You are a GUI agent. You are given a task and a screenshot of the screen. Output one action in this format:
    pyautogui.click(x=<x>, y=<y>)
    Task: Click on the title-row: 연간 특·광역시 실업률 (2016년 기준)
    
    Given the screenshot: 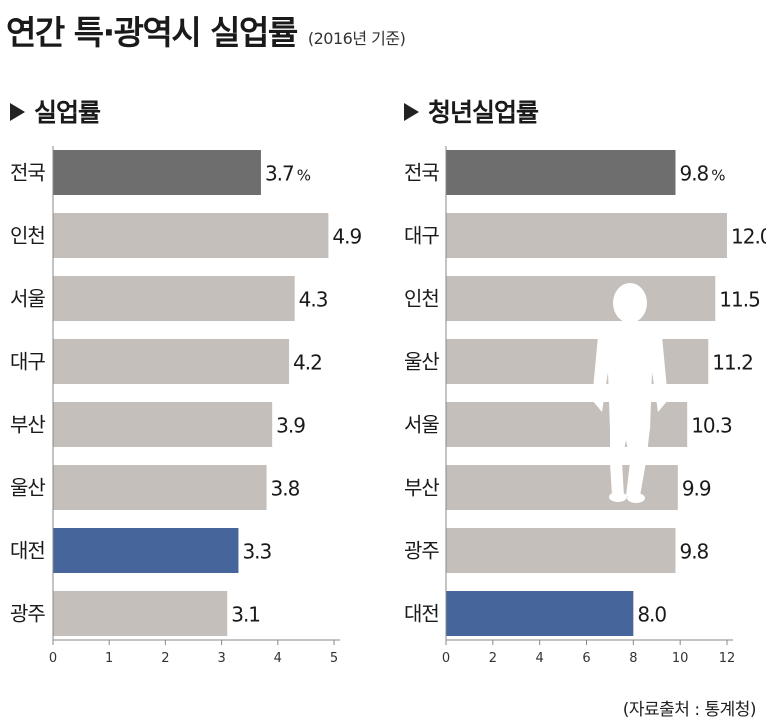 What is the action you would take?
    pyautogui.click(x=206, y=30)
    